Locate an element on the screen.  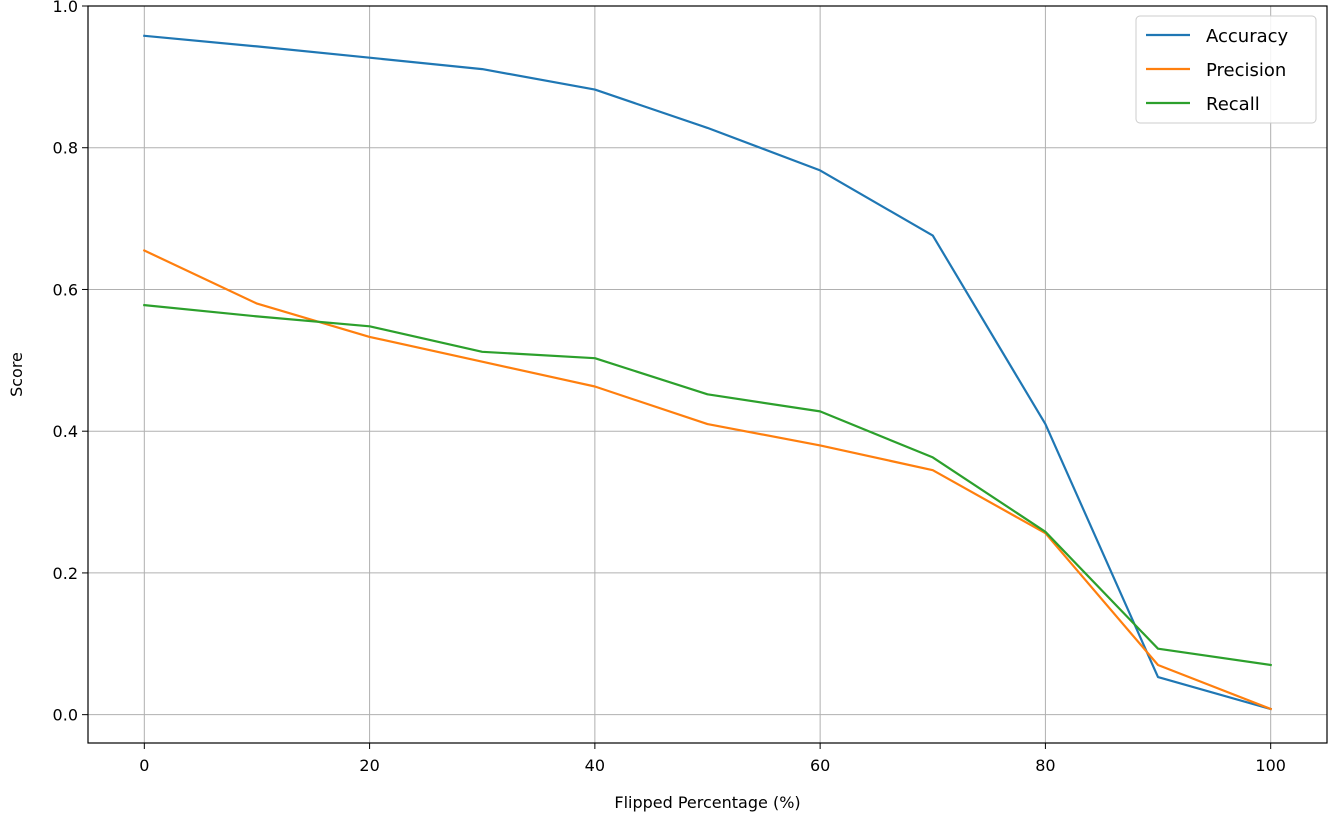
x-tick-label: 0 is located at coordinates (144, 765).